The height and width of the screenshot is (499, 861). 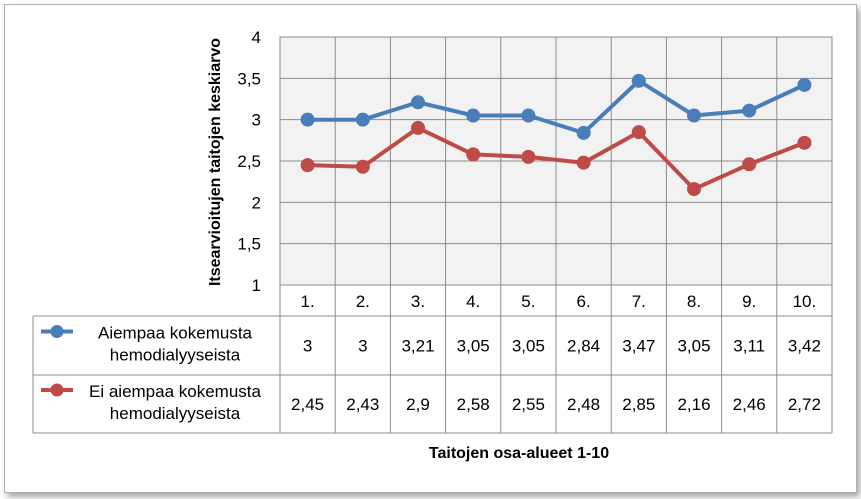 I want to click on data-label: 2,9, so click(x=418, y=404).